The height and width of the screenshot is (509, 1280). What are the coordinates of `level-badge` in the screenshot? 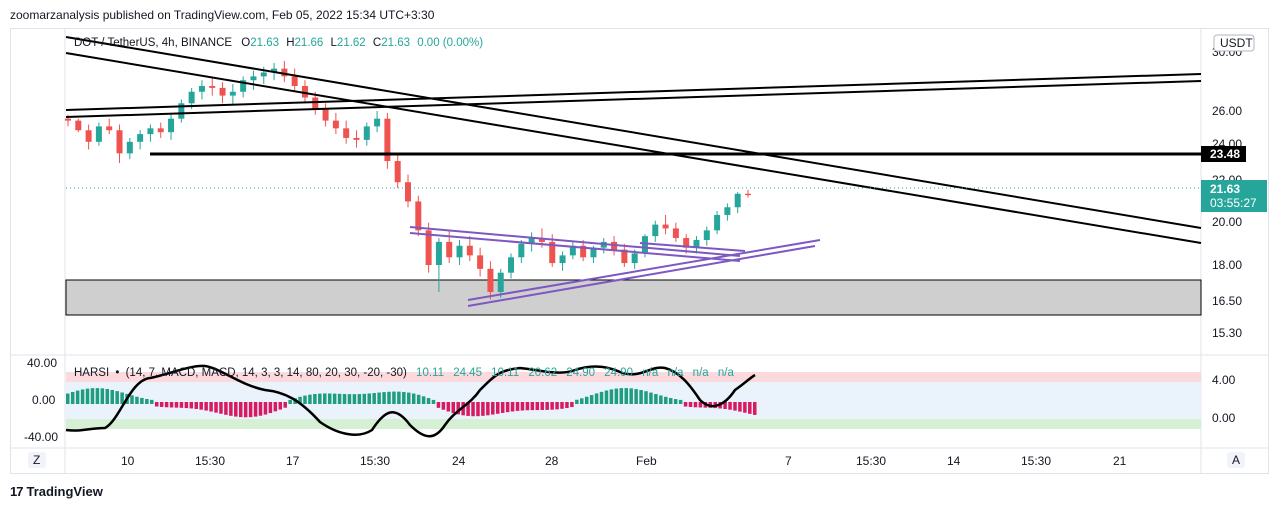 It's located at (1223, 154).